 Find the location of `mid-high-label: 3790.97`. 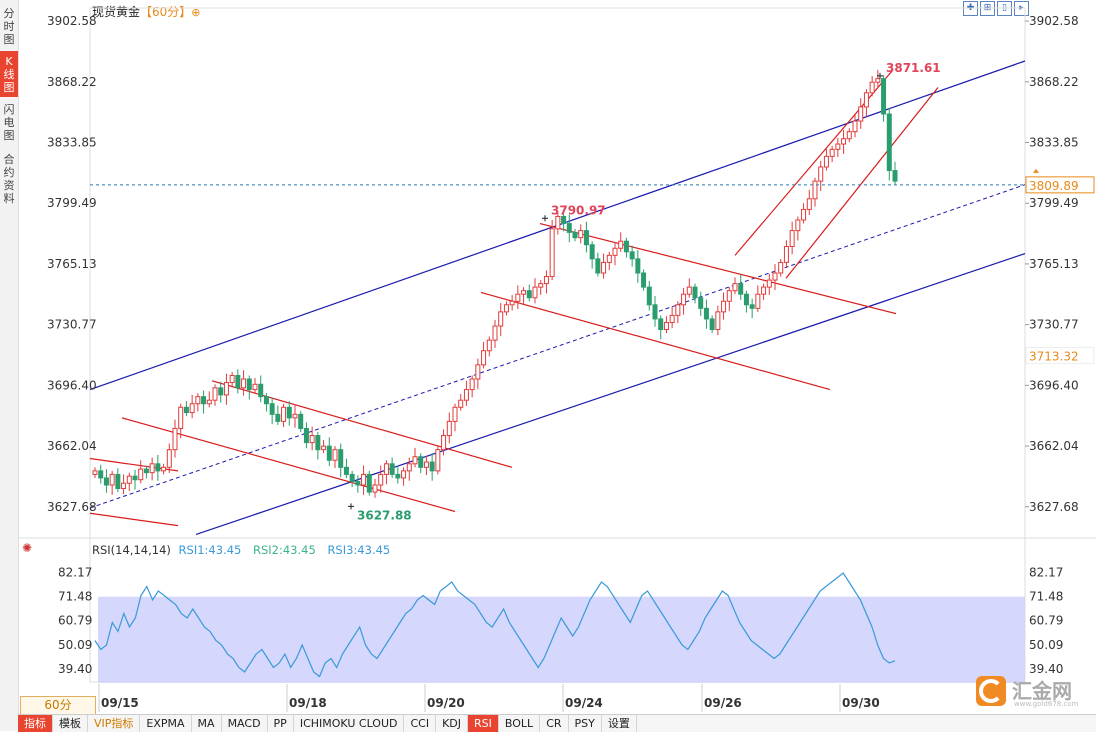

mid-high-label: 3790.97 is located at coordinates (578, 210).